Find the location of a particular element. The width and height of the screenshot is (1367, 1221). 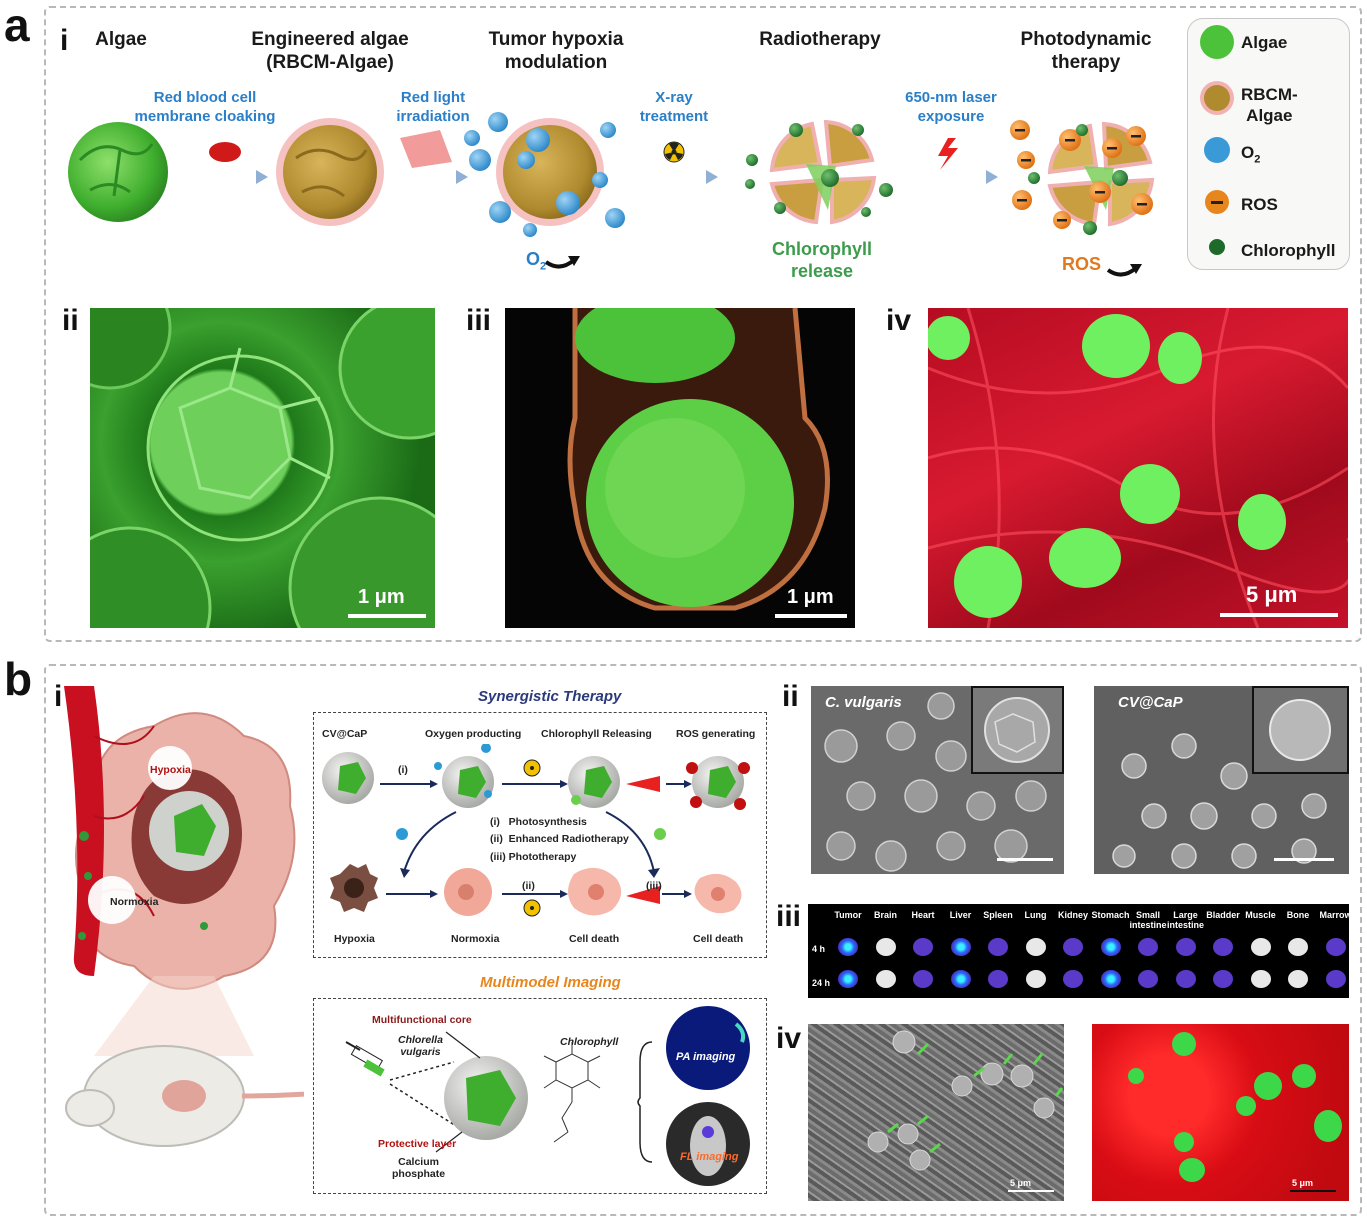

laser-label: 650-nm laser exposure is located at coordinates (951, 107).